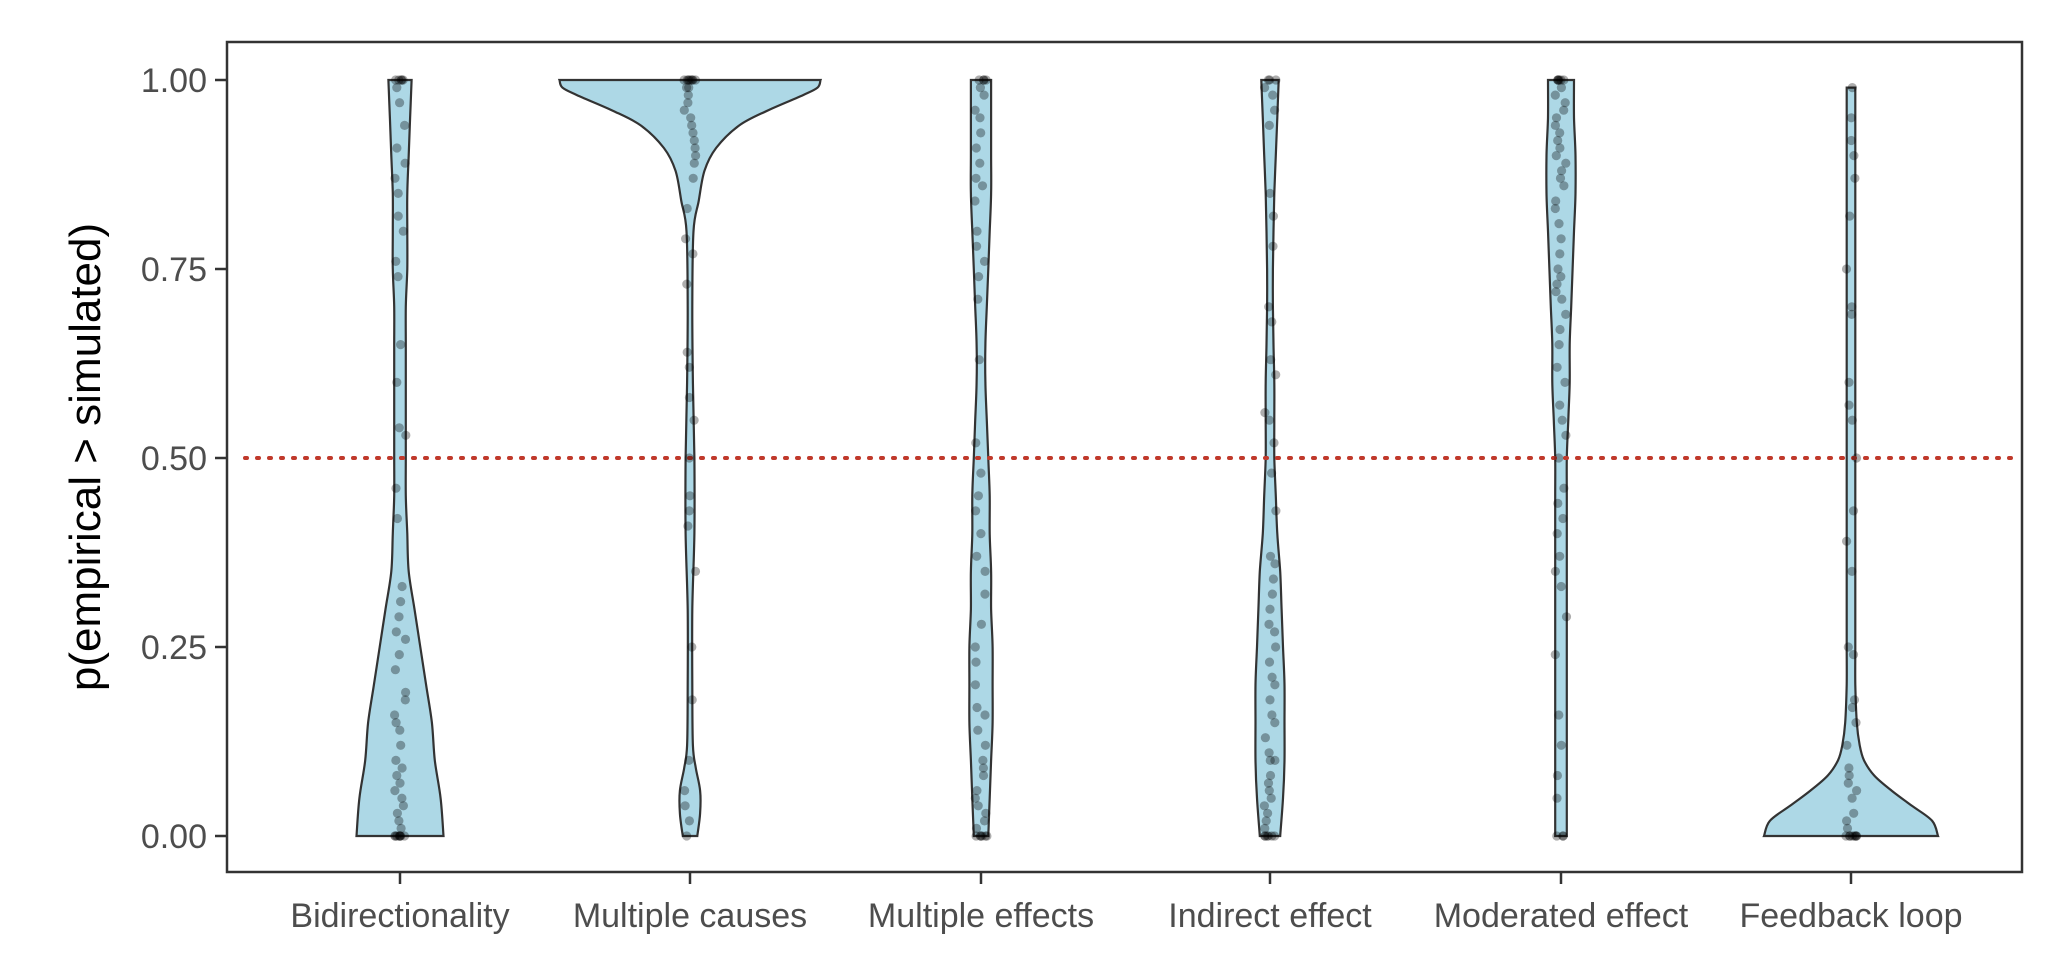  I want to click on x-tick-label-feedback-loop: Feedback loop, so click(1850, 916).